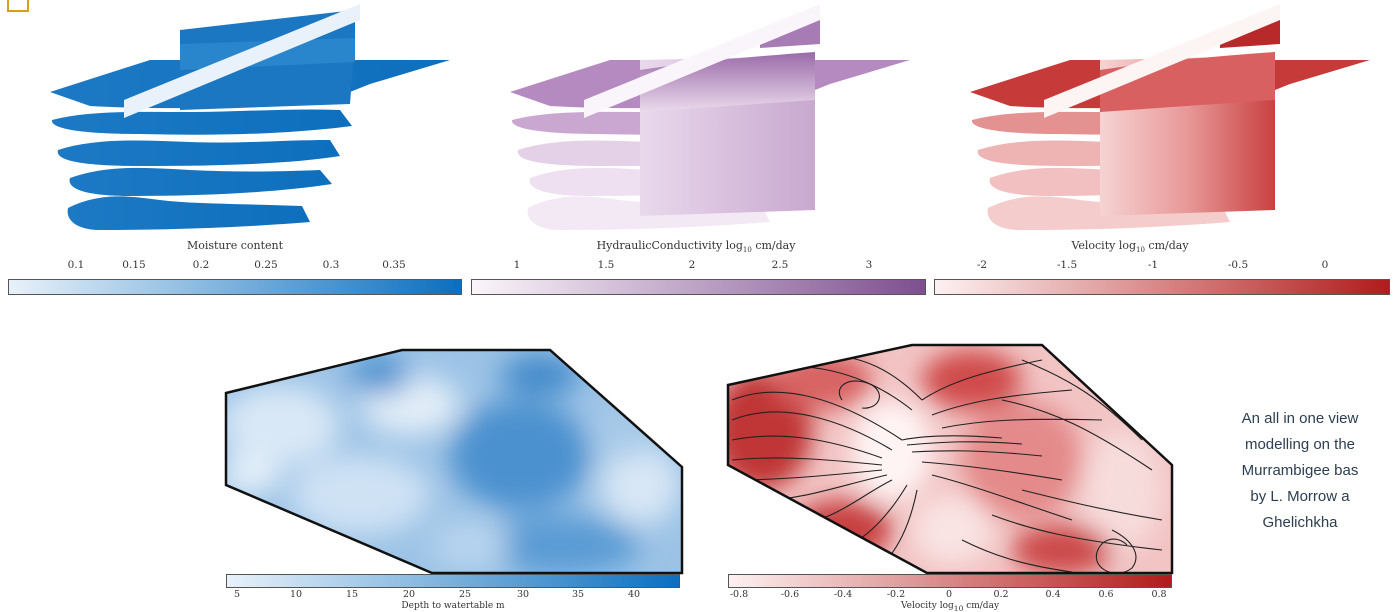  Describe the element at coordinates (266, 265) in the screenshot. I see `colorbar-tick: 0.25` at that location.